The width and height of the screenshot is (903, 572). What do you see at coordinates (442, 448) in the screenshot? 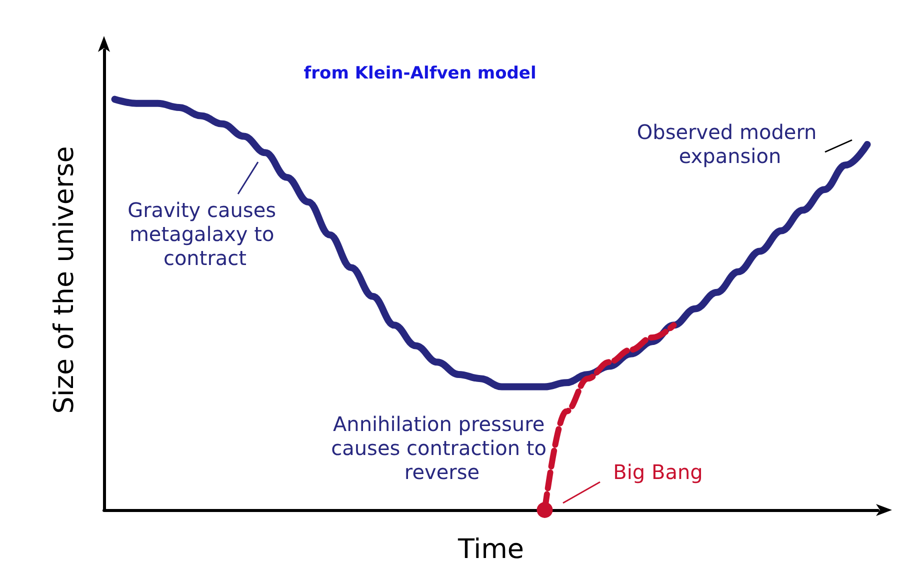
I see `annotation: Annihilation pressure causes contraction to reverse` at bounding box center [442, 448].